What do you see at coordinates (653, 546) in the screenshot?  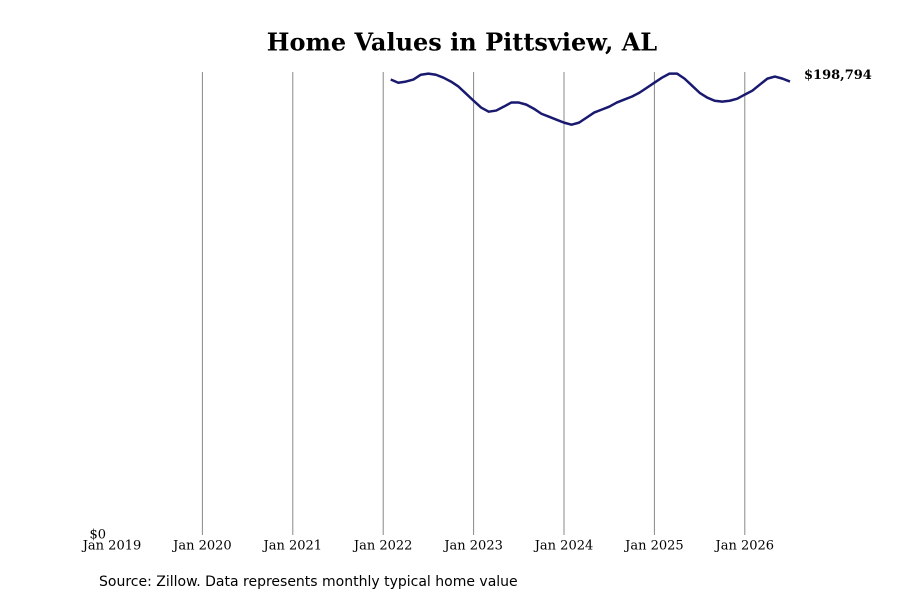 I see `x-tick-label: Jan 2025` at bounding box center [653, 546].